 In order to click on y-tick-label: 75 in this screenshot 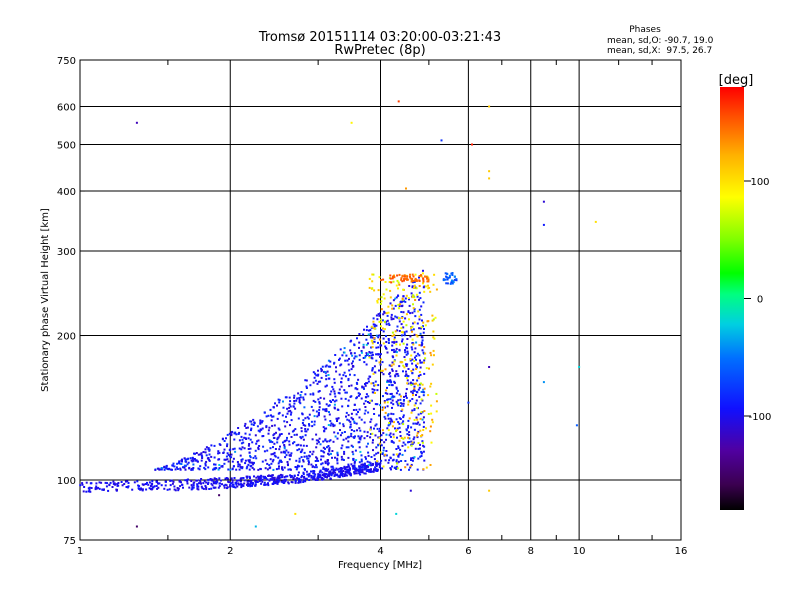, I will do `click(69, 541)`.